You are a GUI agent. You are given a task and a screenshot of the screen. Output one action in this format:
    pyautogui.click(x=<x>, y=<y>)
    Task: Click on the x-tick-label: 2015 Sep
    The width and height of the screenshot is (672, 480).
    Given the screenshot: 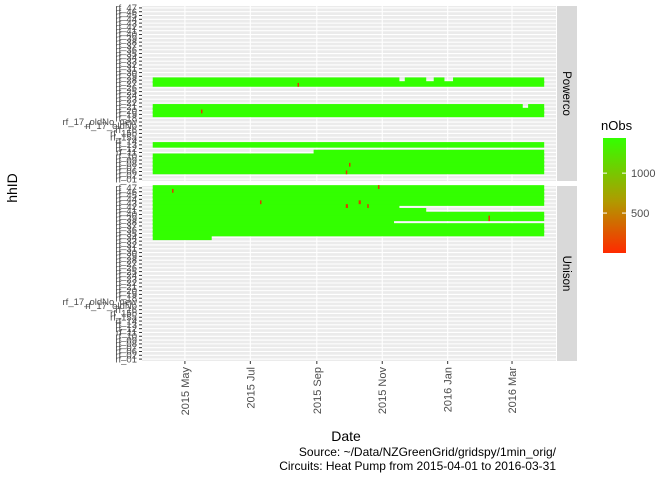 What is the action you would take?
    pyautogui.click(x=318, y=390)
    